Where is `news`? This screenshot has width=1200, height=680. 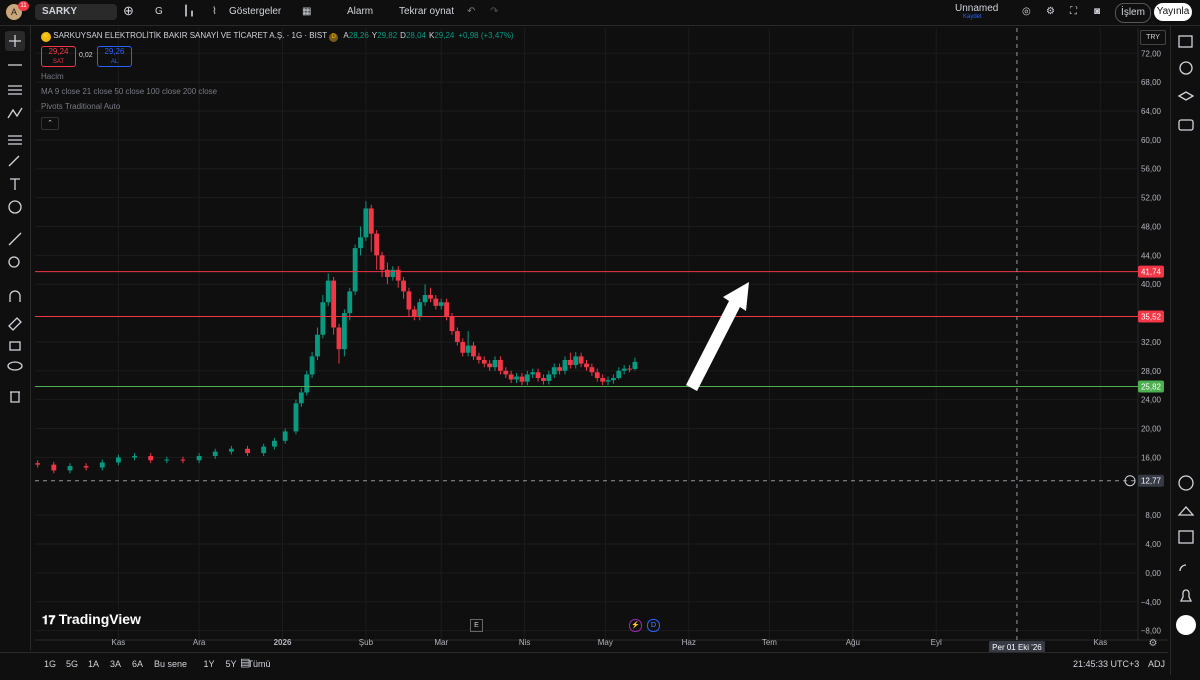 news is located at coordinates (1183, 568).